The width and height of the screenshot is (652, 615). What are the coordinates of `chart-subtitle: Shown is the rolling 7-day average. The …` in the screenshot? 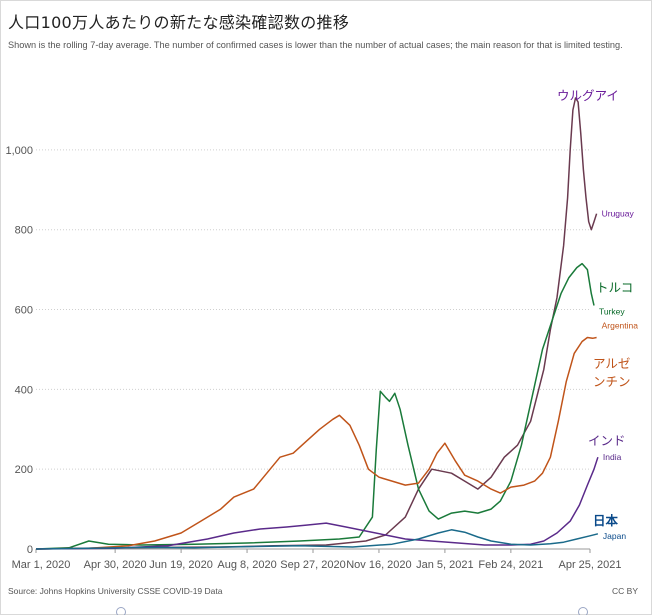 It's located at (315, 45).